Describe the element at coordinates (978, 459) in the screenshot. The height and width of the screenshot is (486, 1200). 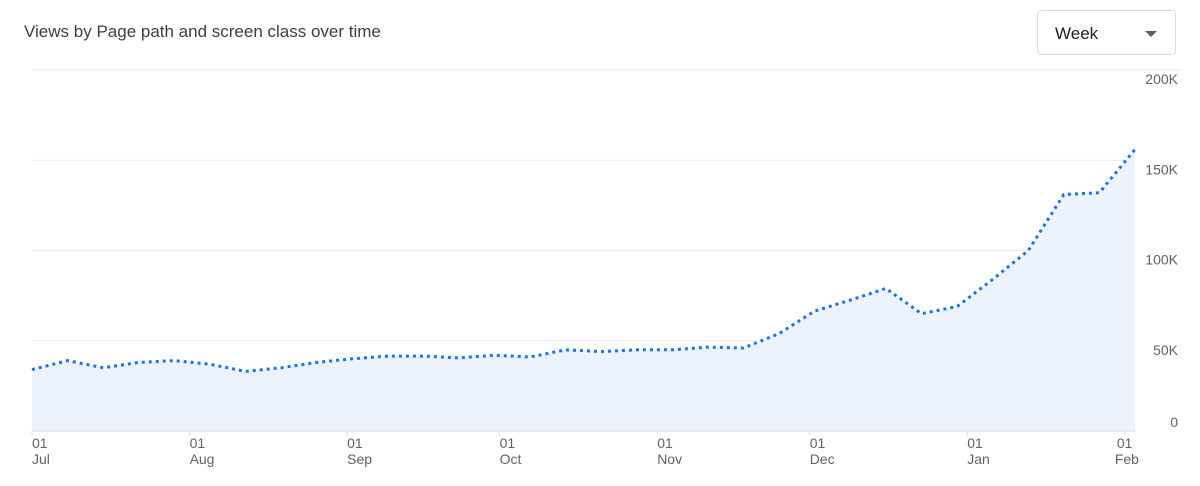
I see `x-tick-month: Jan` at that location.